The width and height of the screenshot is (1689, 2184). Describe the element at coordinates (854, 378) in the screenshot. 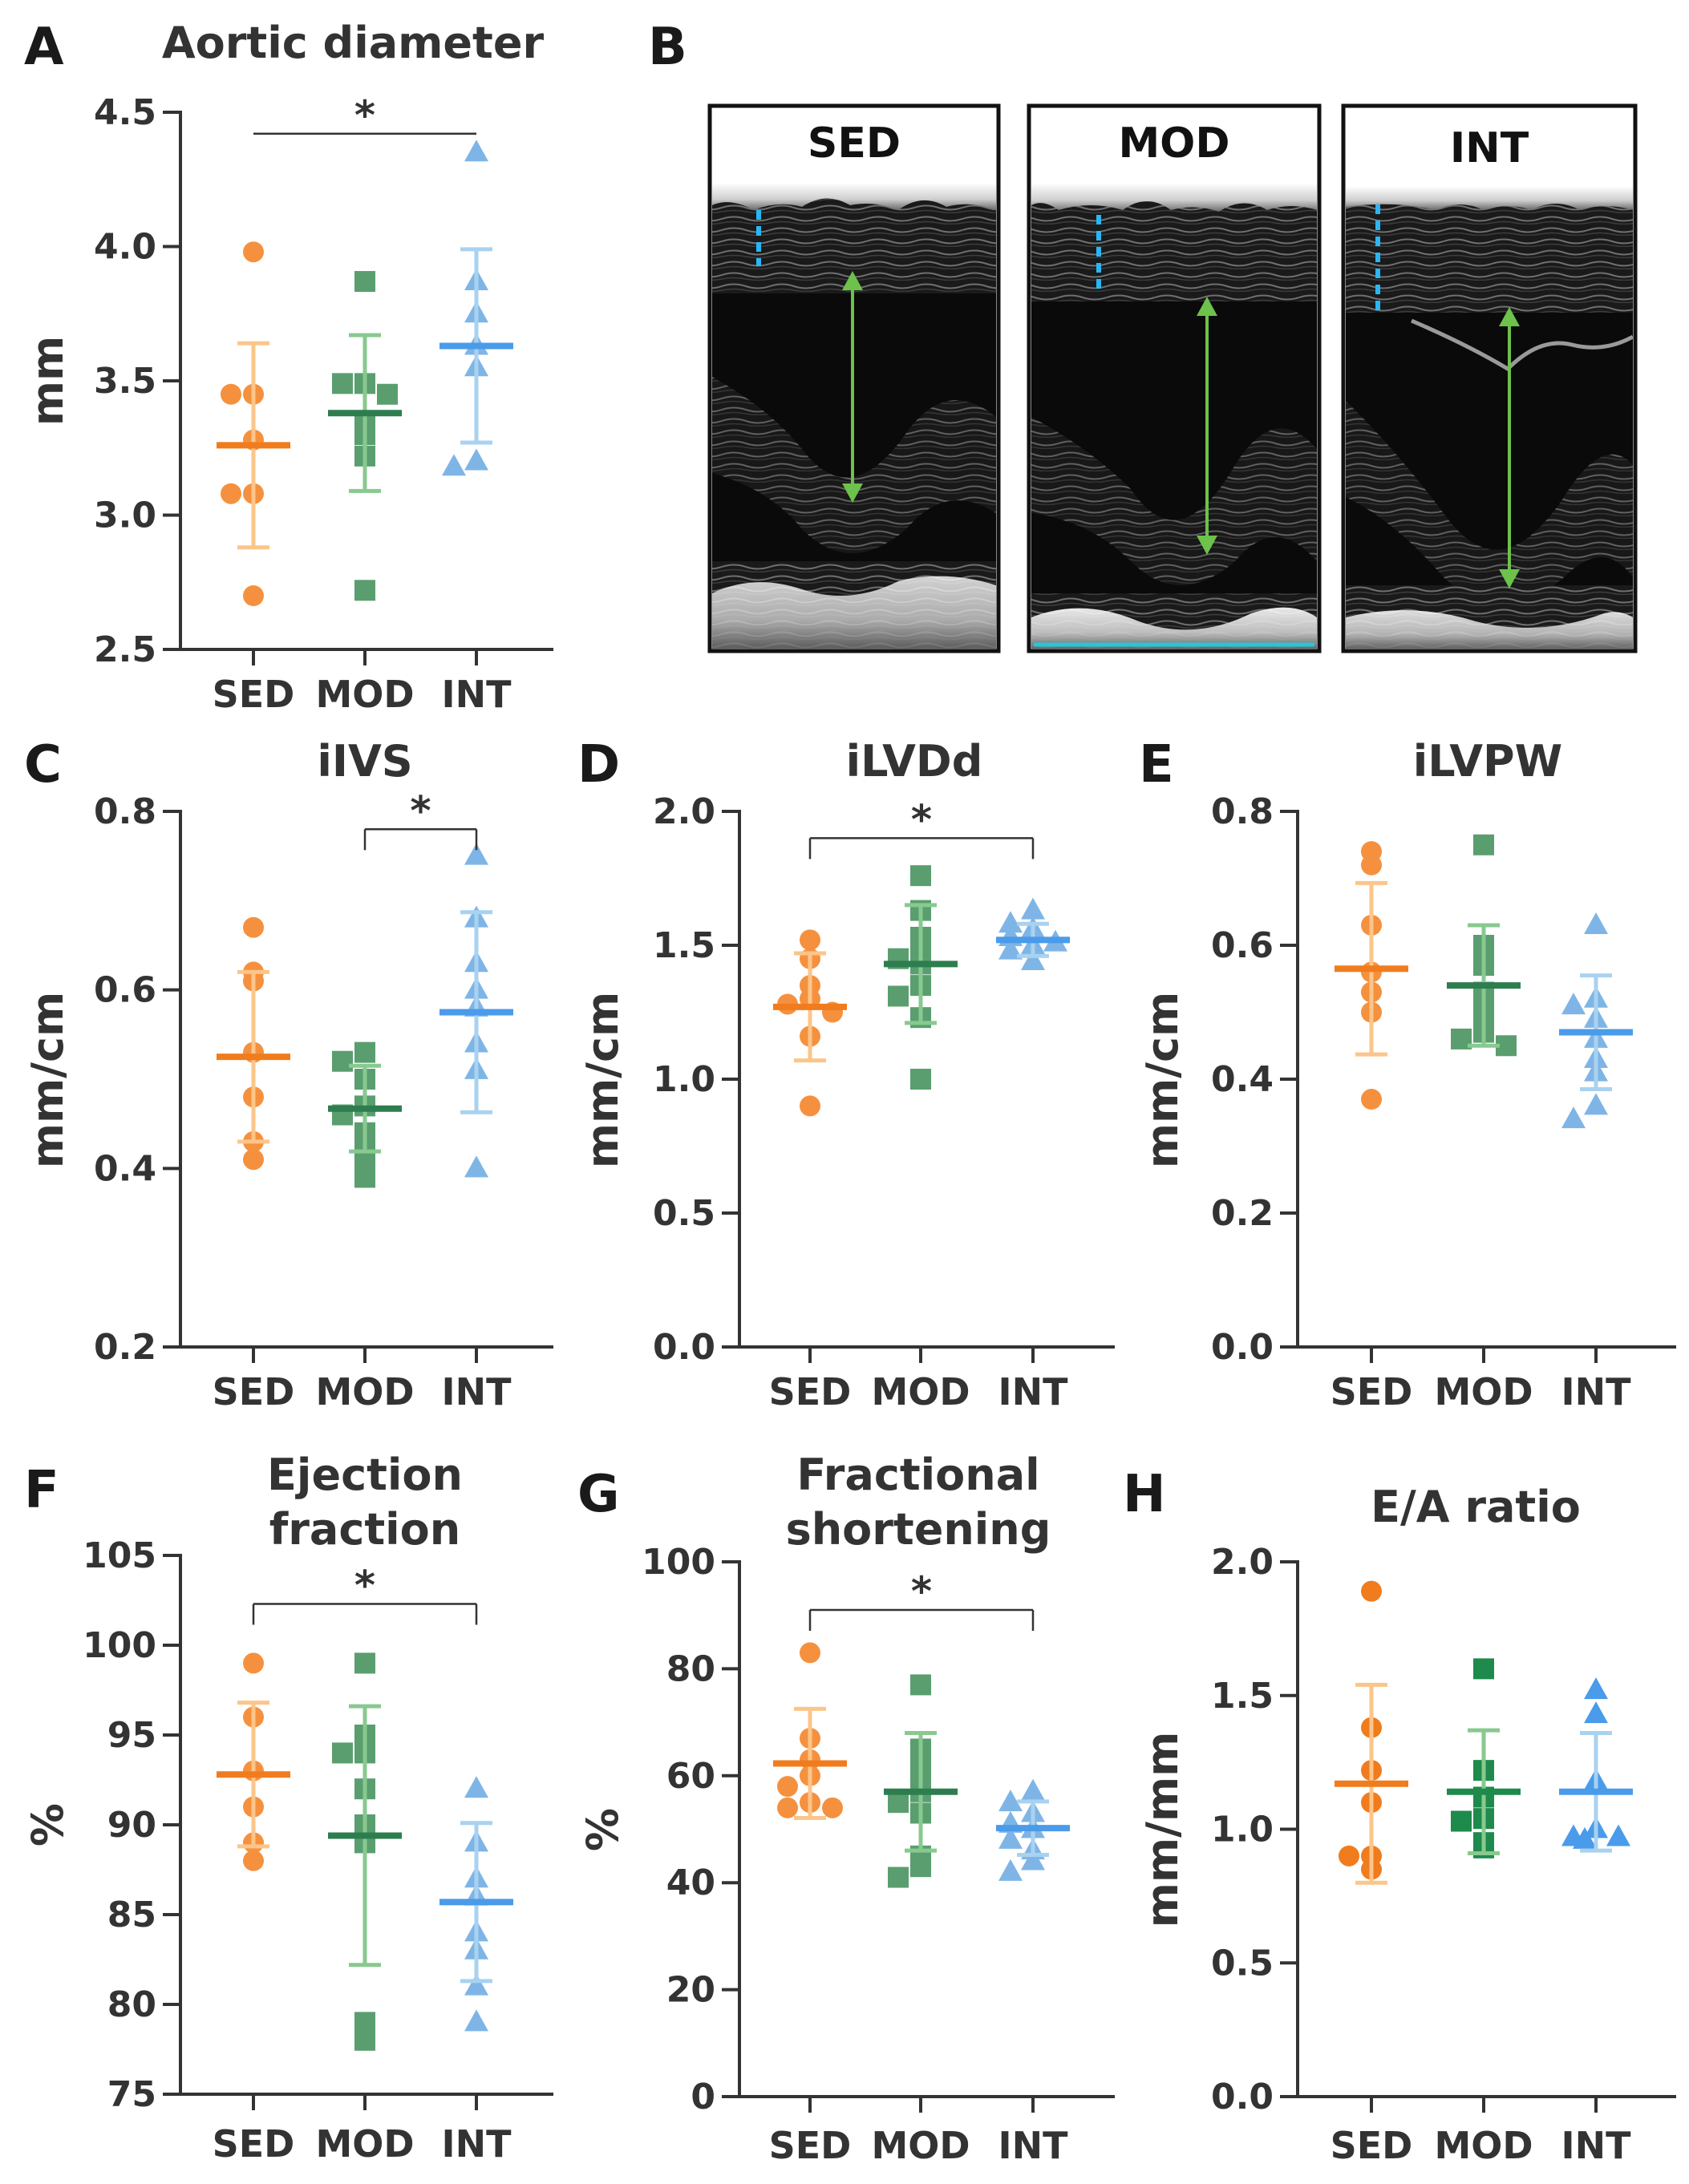

I see `echo-image-sed: SED` at that location.